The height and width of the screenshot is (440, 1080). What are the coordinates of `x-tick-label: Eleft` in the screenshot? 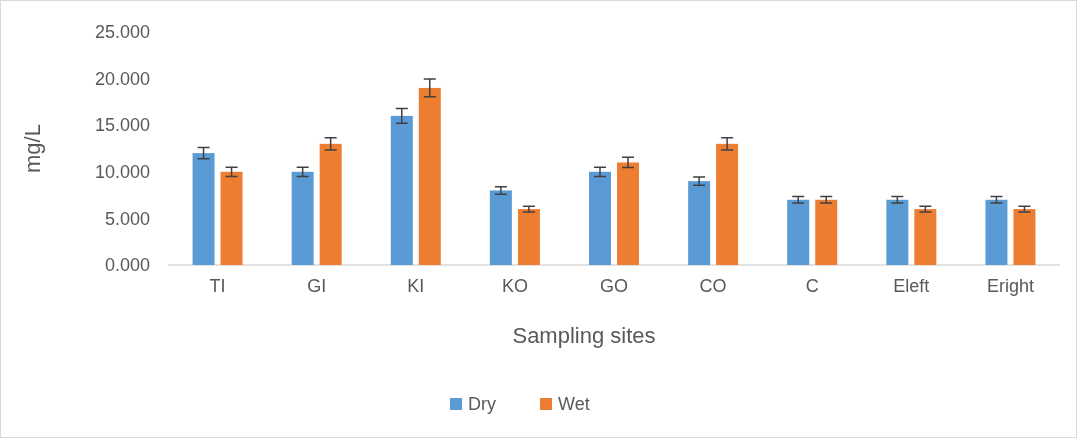 It's located at (911, 285).